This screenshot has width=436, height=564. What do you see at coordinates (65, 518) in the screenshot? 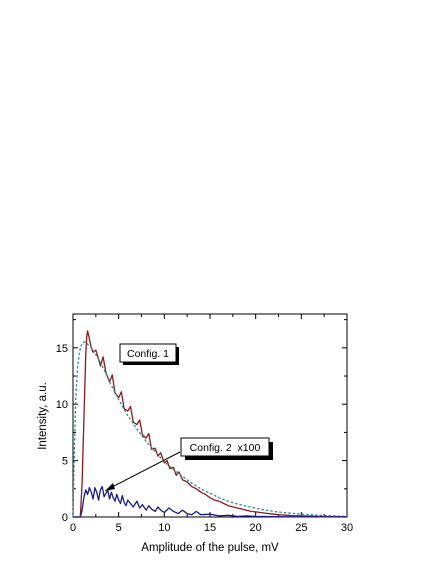
I see `y-tick-label: 0` at bounding box center [65, 518].